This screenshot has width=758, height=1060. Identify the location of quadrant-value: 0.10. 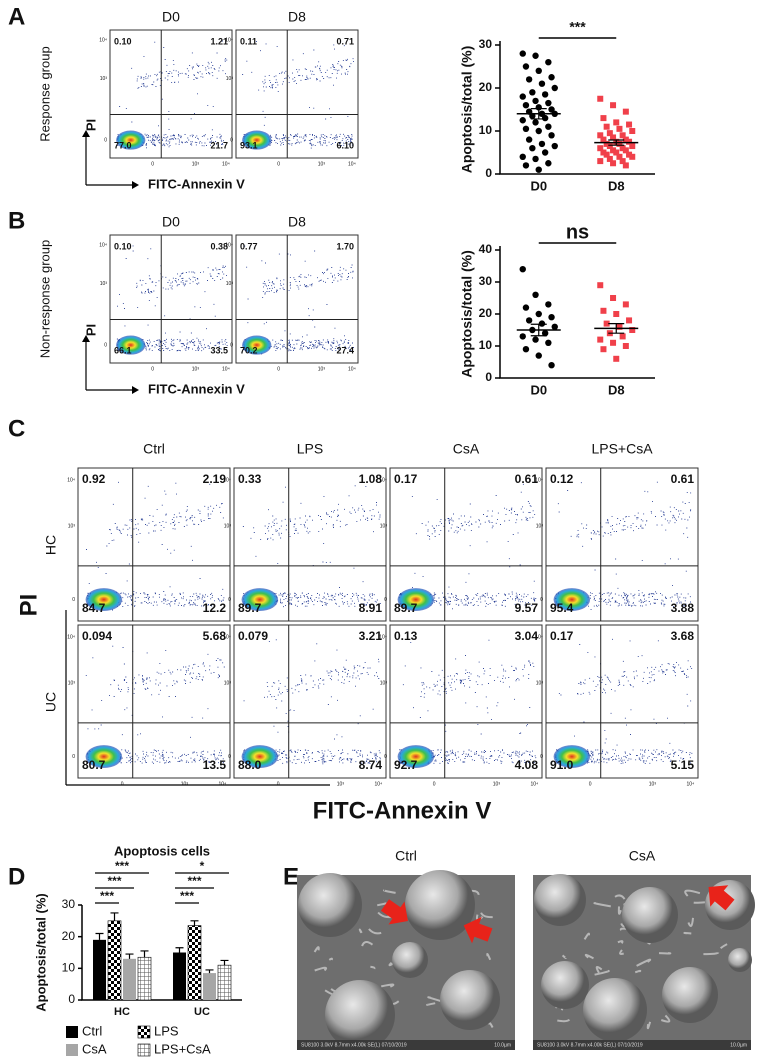
(123, 246).